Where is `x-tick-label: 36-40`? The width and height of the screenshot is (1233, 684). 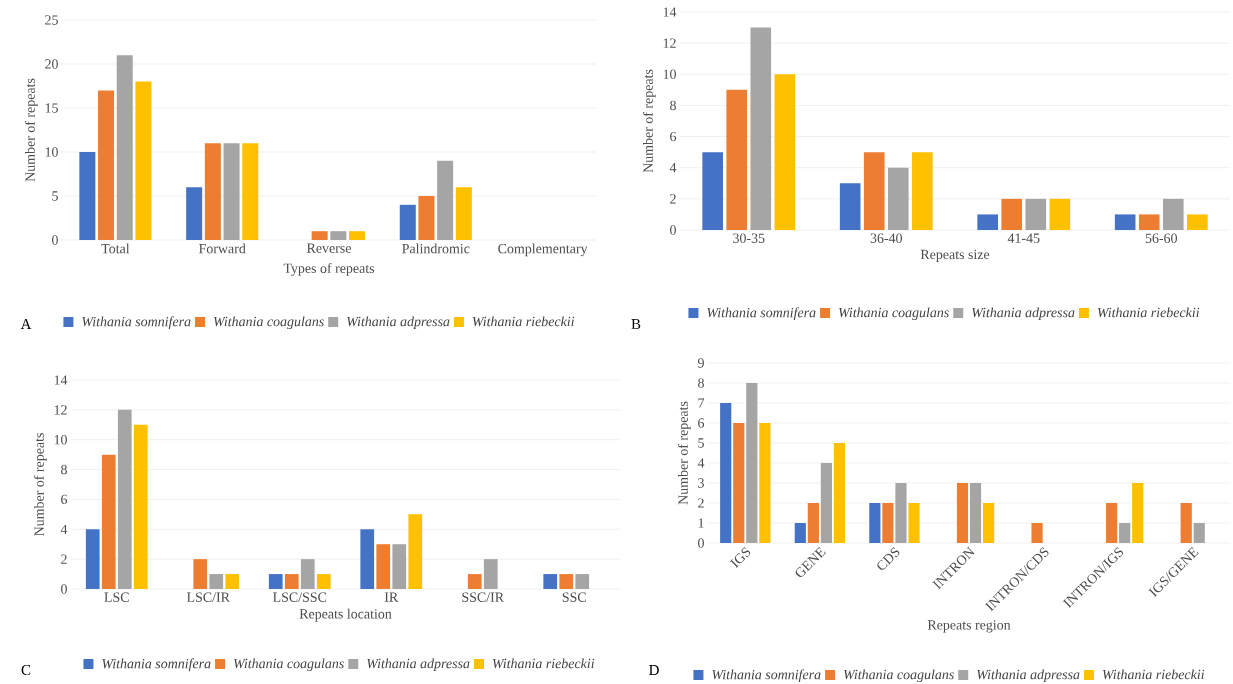 x-tick-label: 36-40 is located at coordinates (886, 238).